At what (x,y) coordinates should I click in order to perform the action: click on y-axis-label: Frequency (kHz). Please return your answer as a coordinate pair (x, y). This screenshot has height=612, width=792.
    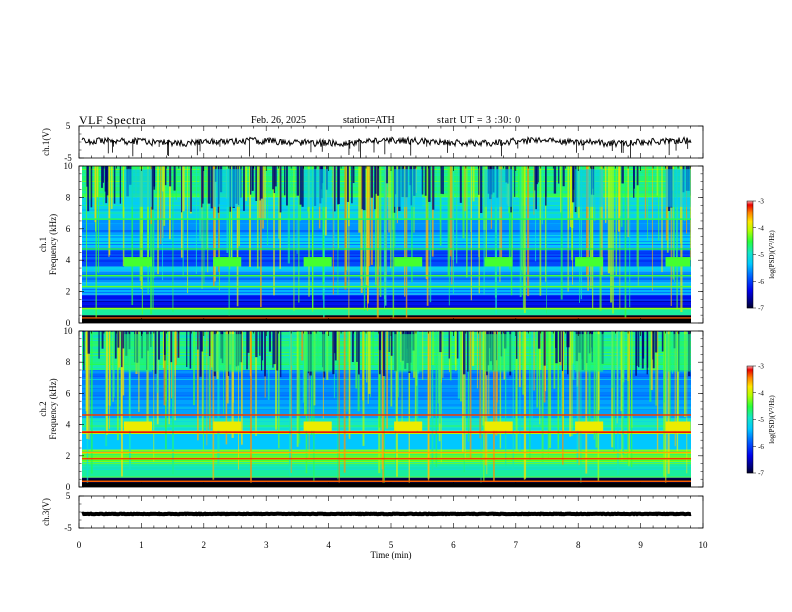
    Looking at the image, I should click on (53, 244).